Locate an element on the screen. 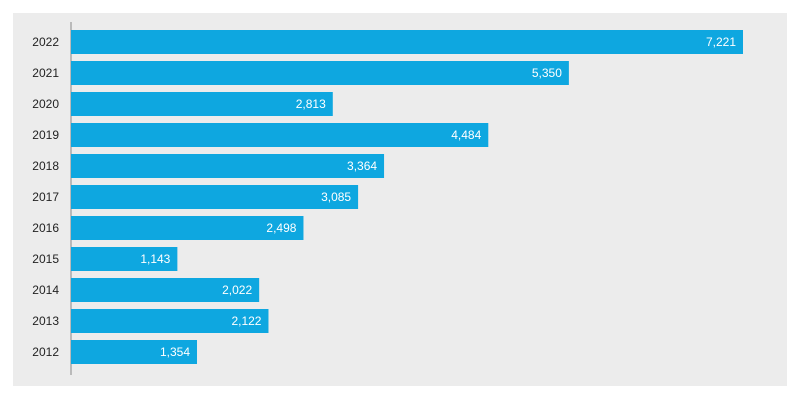 The width and height of the screenshot is (800, 400). category-label-2017: 2017 is located at coordinates (45, 197).